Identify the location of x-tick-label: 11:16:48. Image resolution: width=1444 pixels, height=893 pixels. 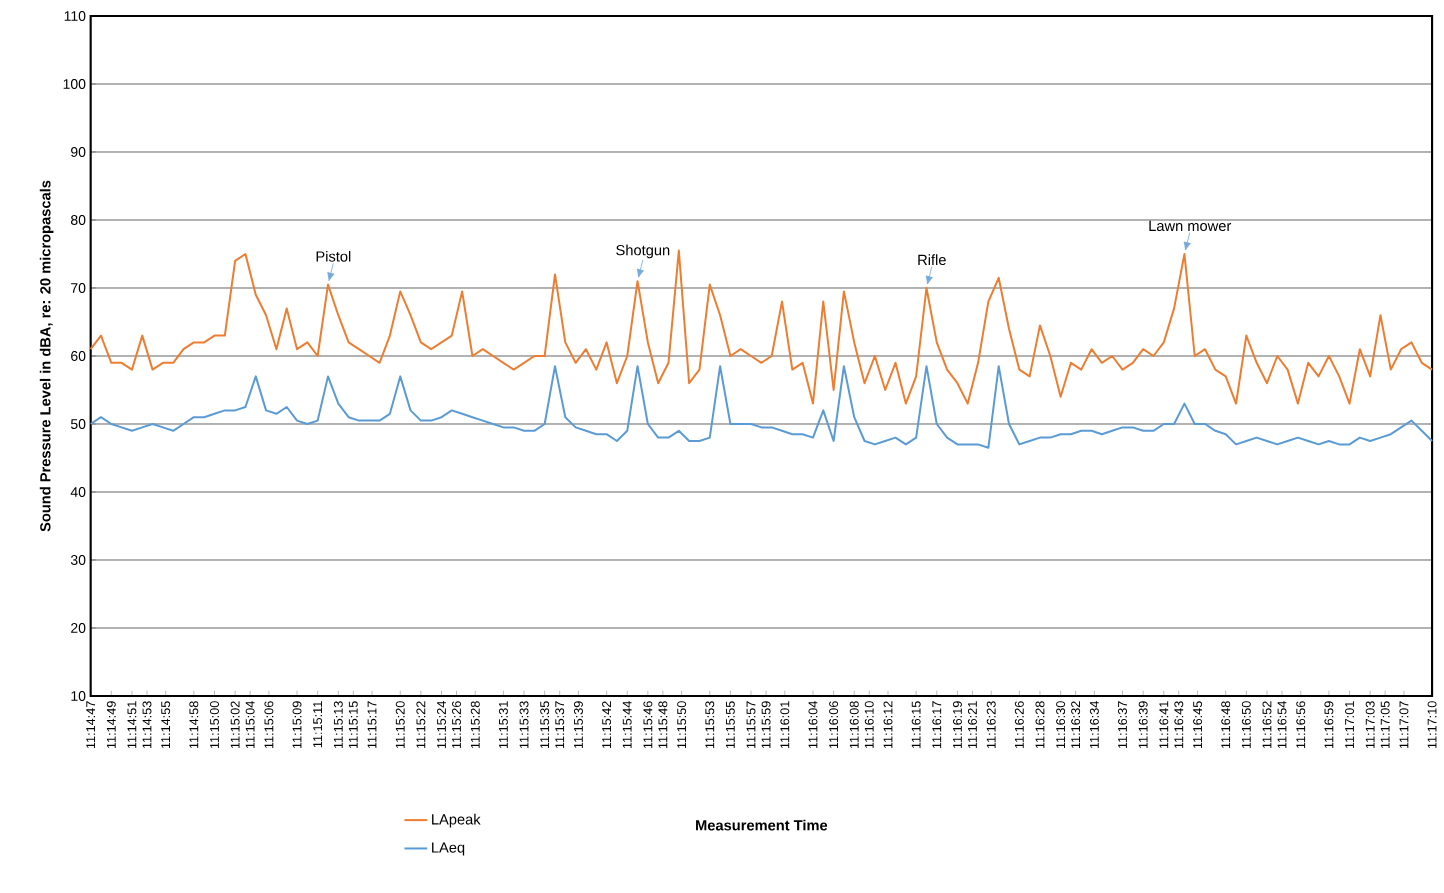
(1226, 725).